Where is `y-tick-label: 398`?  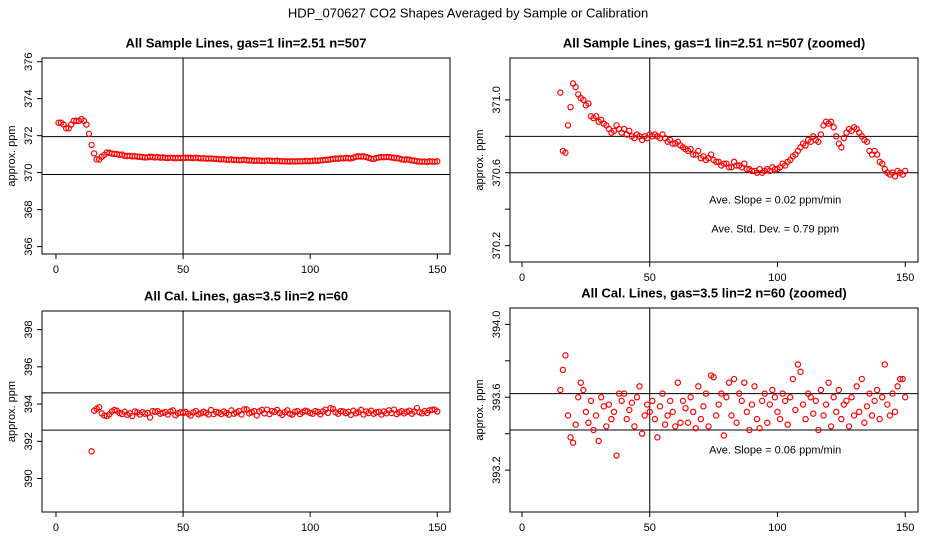 y-tick-label: 398 is located at coordinates (29, 329).